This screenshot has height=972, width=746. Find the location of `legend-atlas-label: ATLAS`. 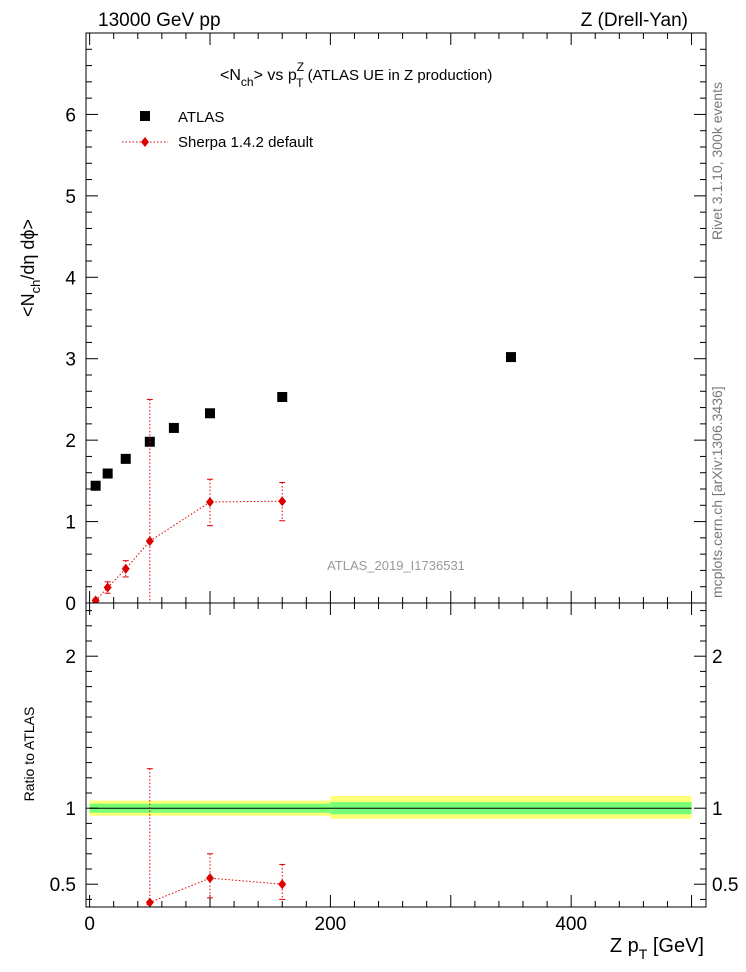

legend-atlas-label: ATLAS is located at coordinates (201, 117).